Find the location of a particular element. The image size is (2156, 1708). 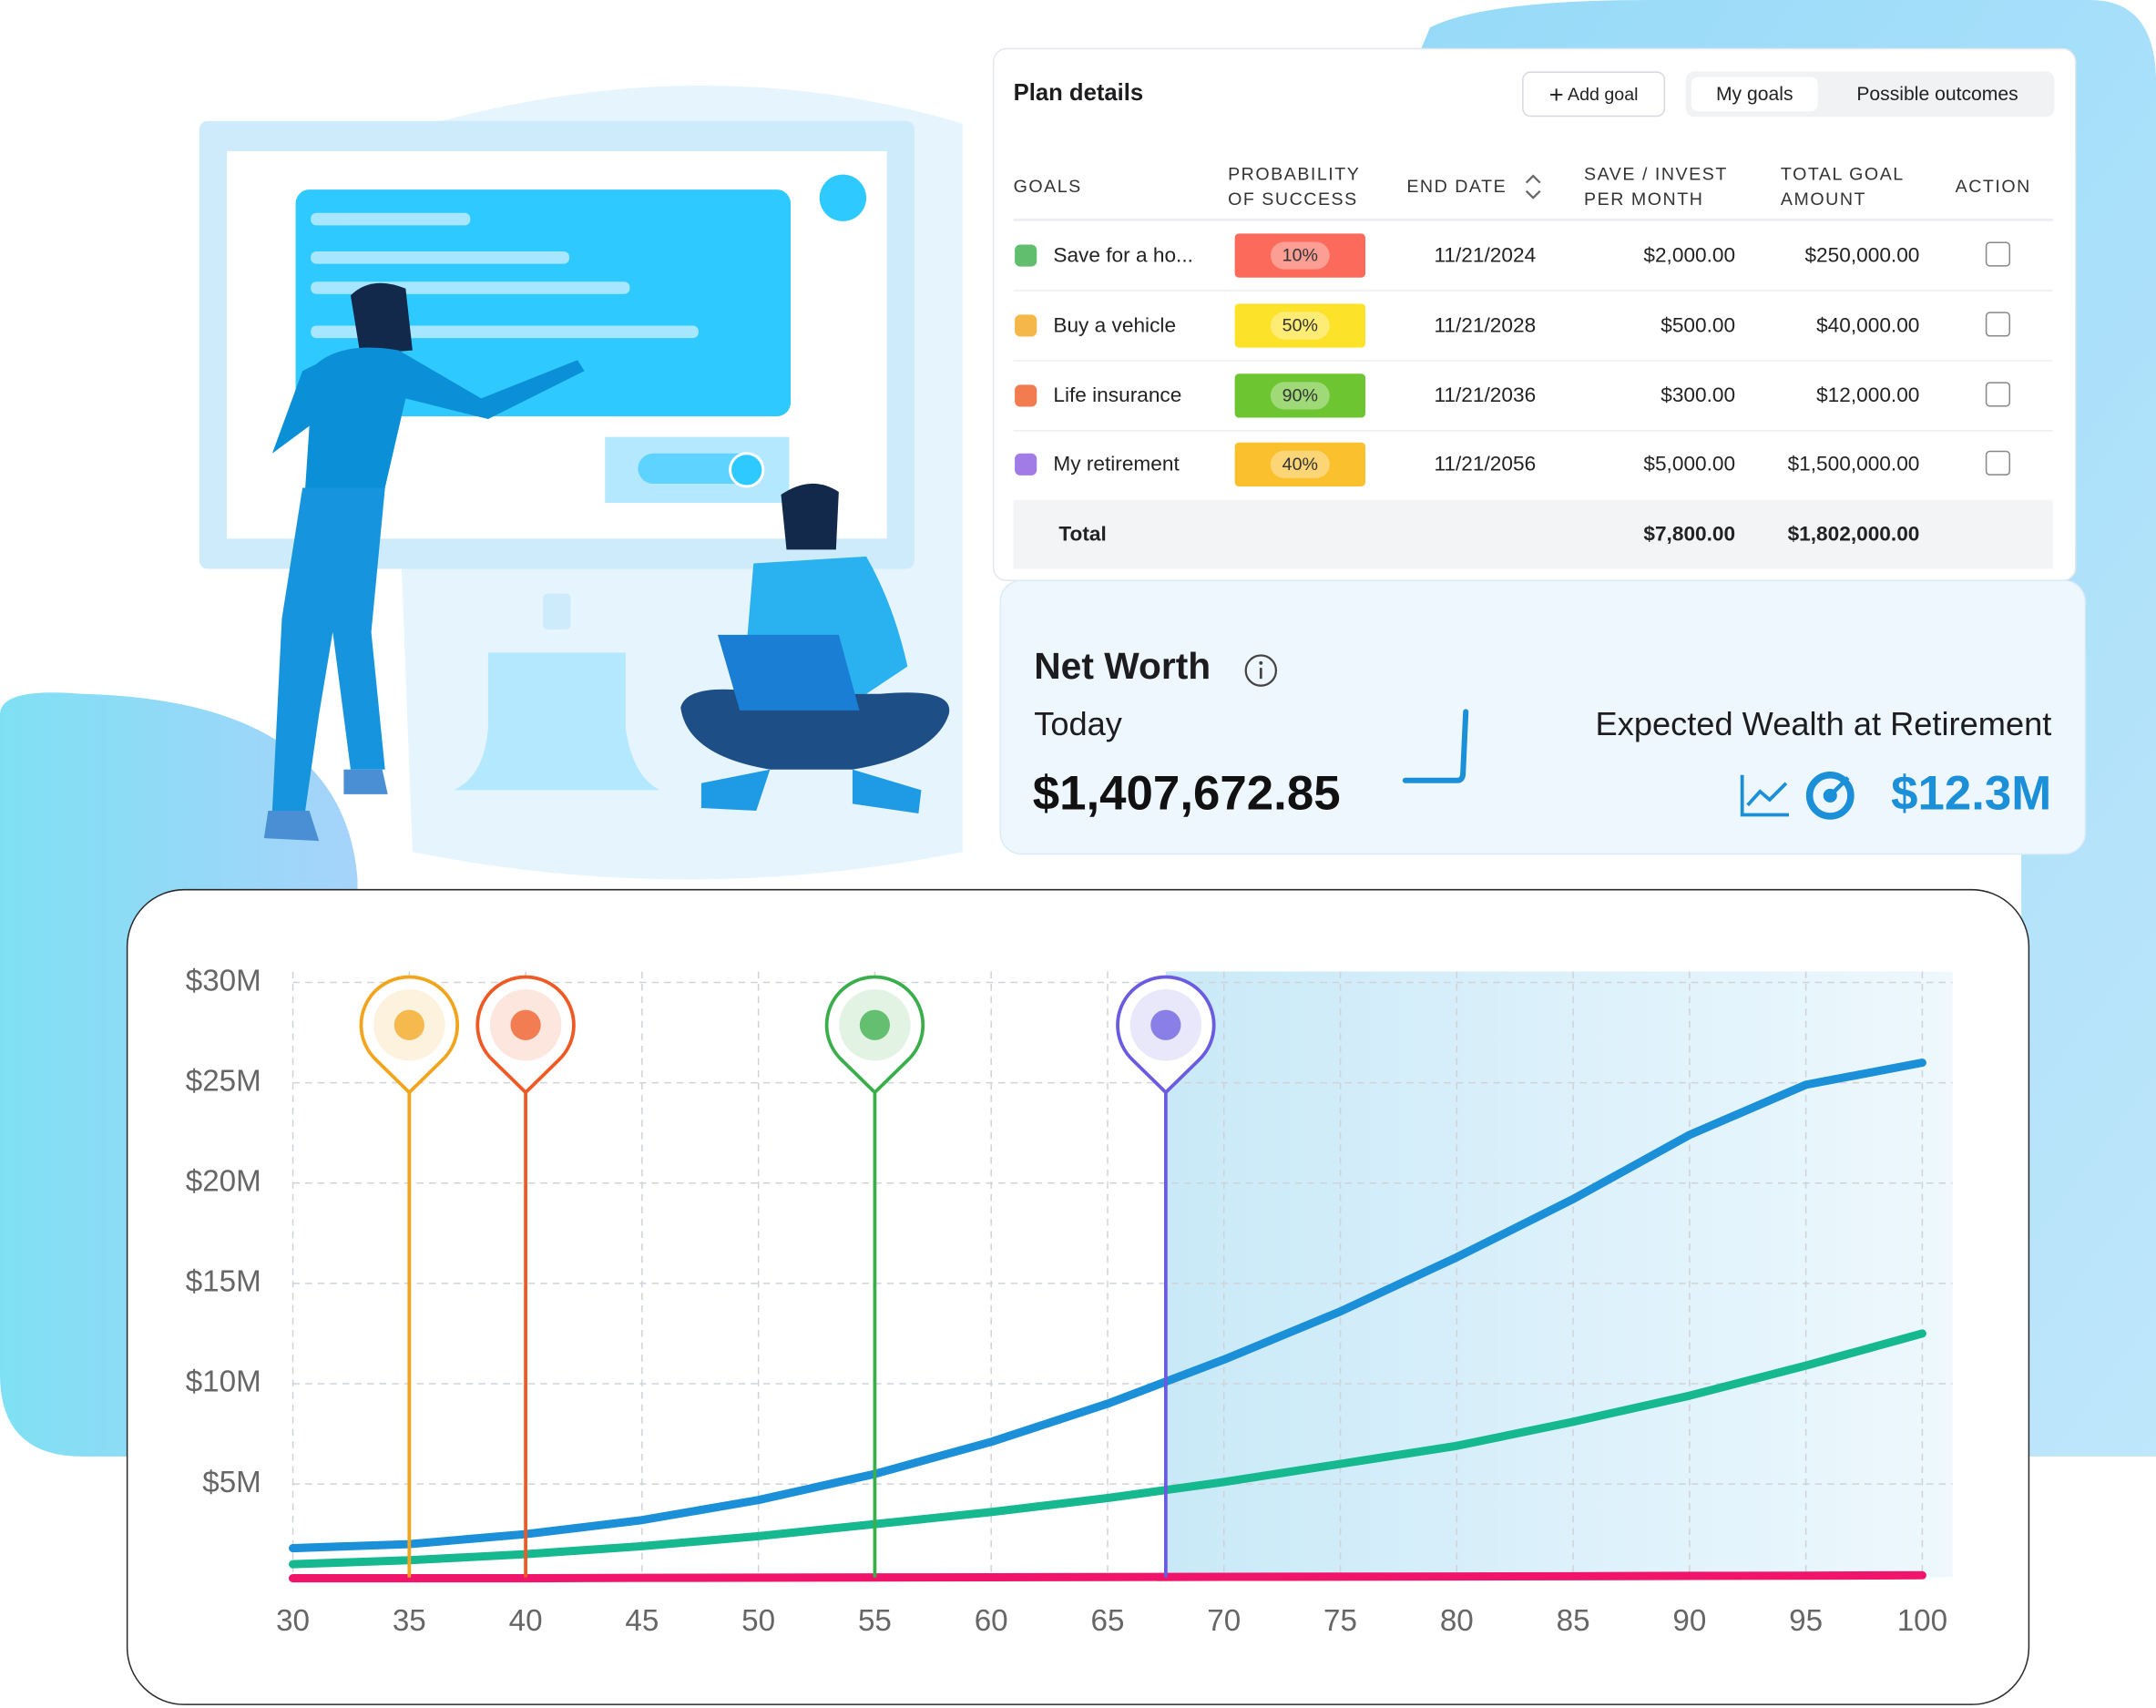

header-rule is located at coordinates (1533, 220).